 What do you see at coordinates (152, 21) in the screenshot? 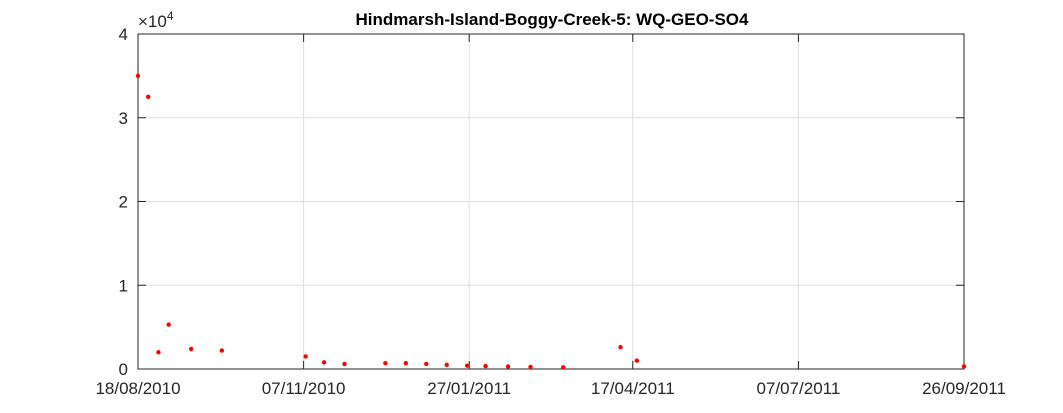
I see `y-multiplier-base: ×10` at bounding box center [152, 21].